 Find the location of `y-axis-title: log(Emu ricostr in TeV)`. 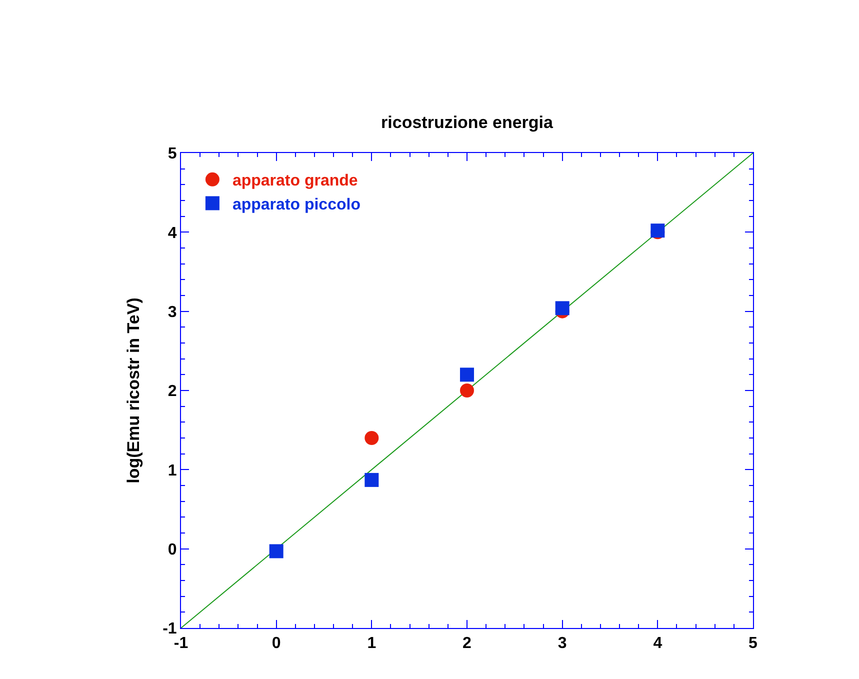

y-axis-title: log(Emu ricostr in TeV) is located at coordinates (134, 391).